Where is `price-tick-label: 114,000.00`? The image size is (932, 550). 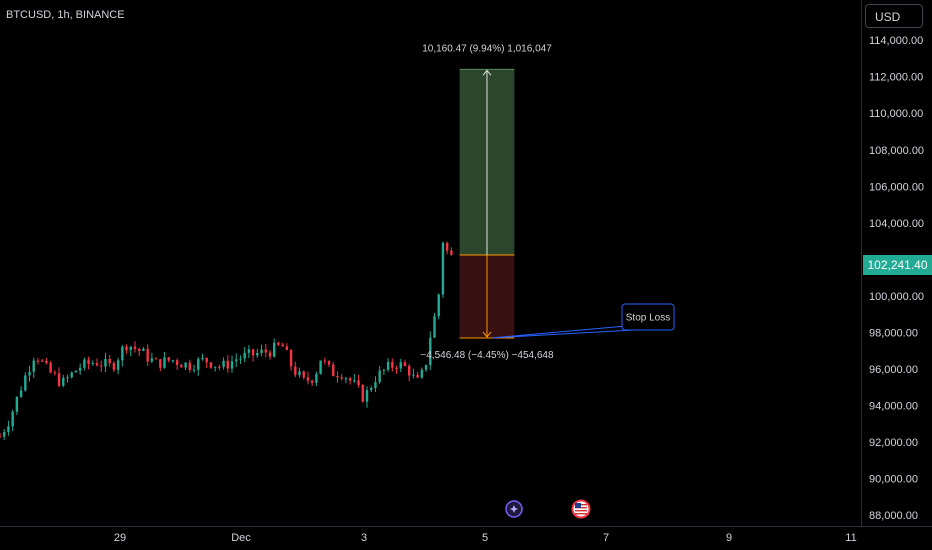 price-tick-label: 114,000.00 is located at coordinates (896, 41).